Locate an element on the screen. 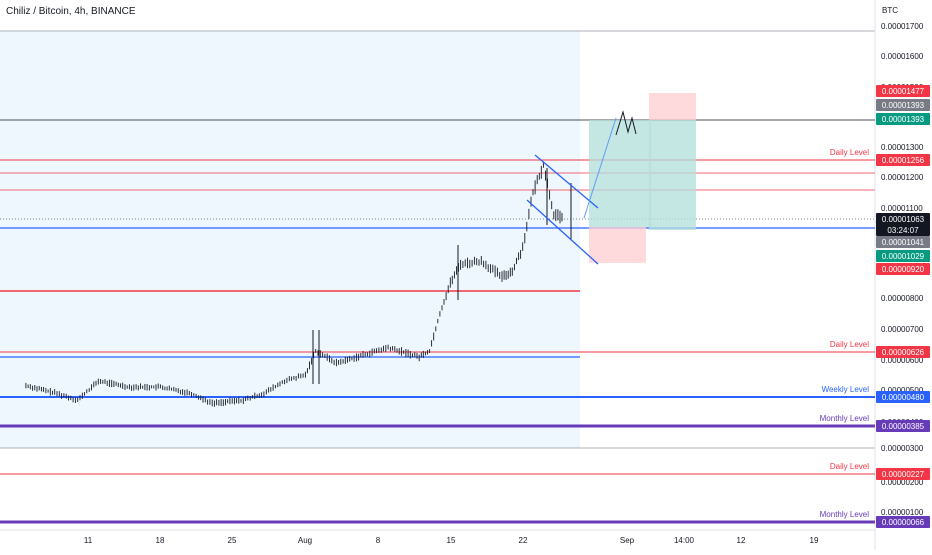  level-price-tag: 0.00000227 is located at coordinates (903, 474).